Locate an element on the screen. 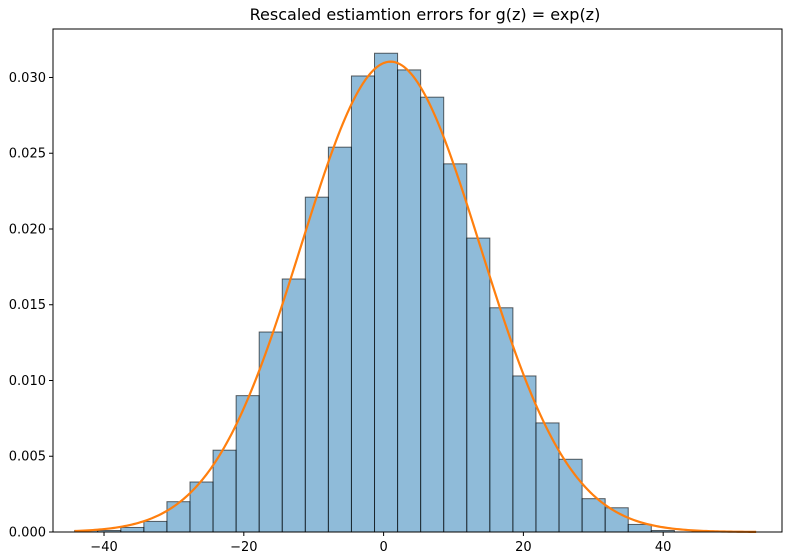  y-tick-label: 0.005 is located at coordinates (27, 457).